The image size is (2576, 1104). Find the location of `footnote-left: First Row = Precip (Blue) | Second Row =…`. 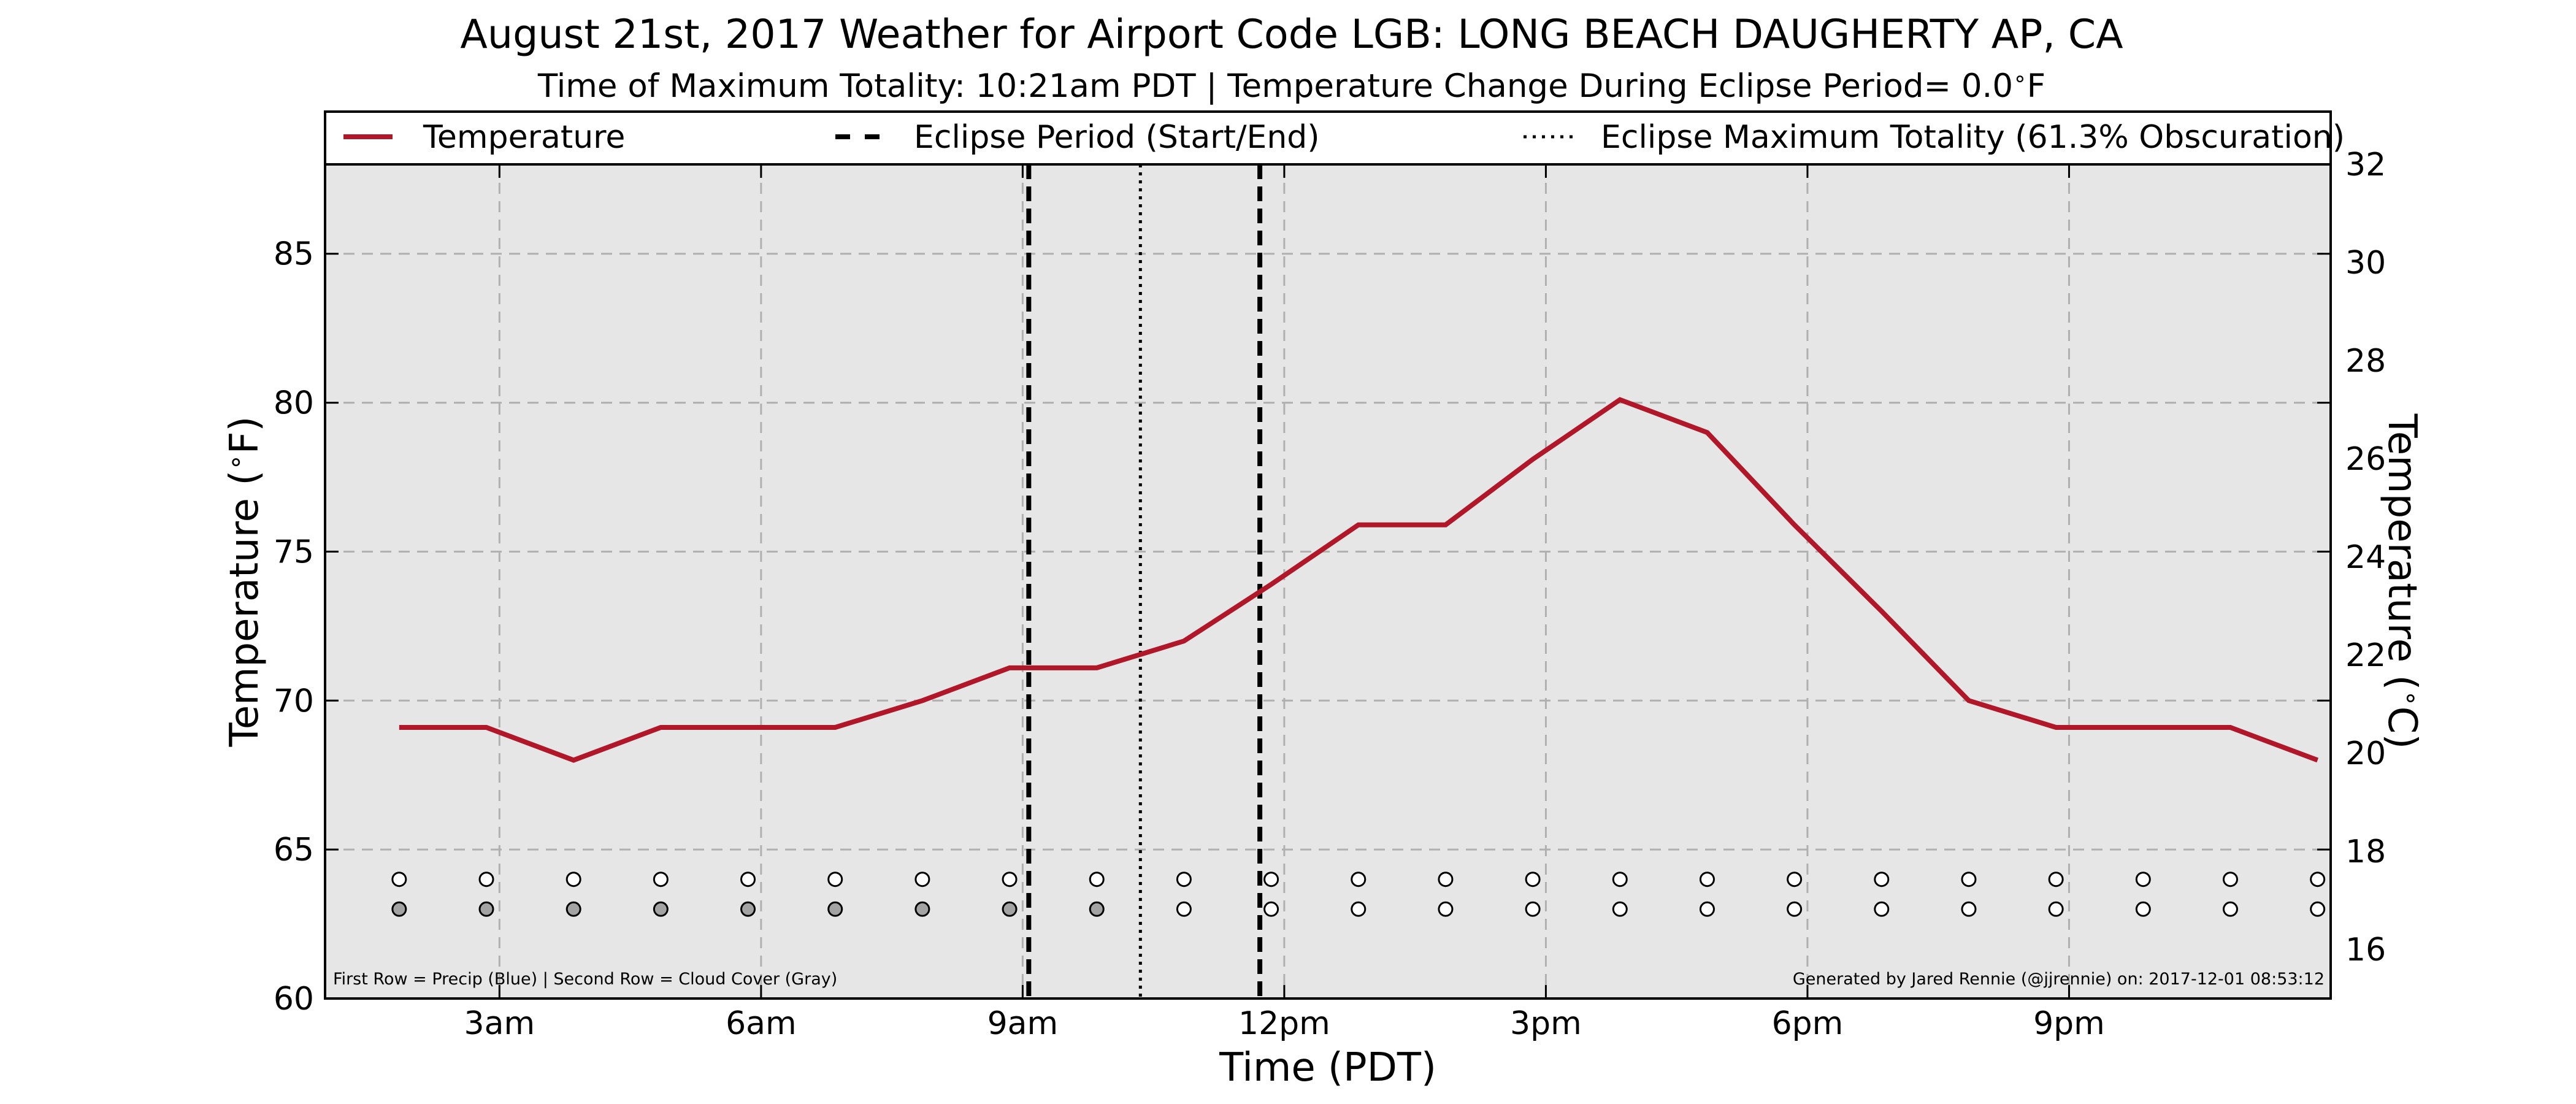

footnote-left: First Row = Precip (Blue) | Second Row =… is located at coordinates (585, 979).